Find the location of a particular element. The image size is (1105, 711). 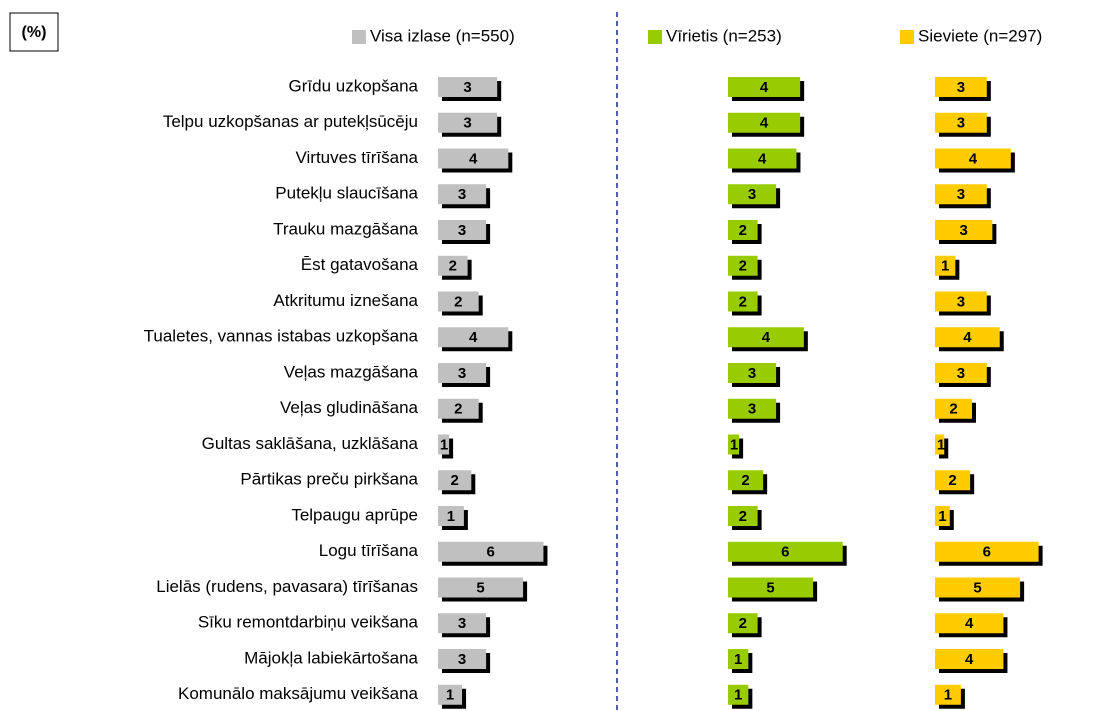

category-label: Sīku remontdarbiņu veikšana is located at coordinates (308, 622).